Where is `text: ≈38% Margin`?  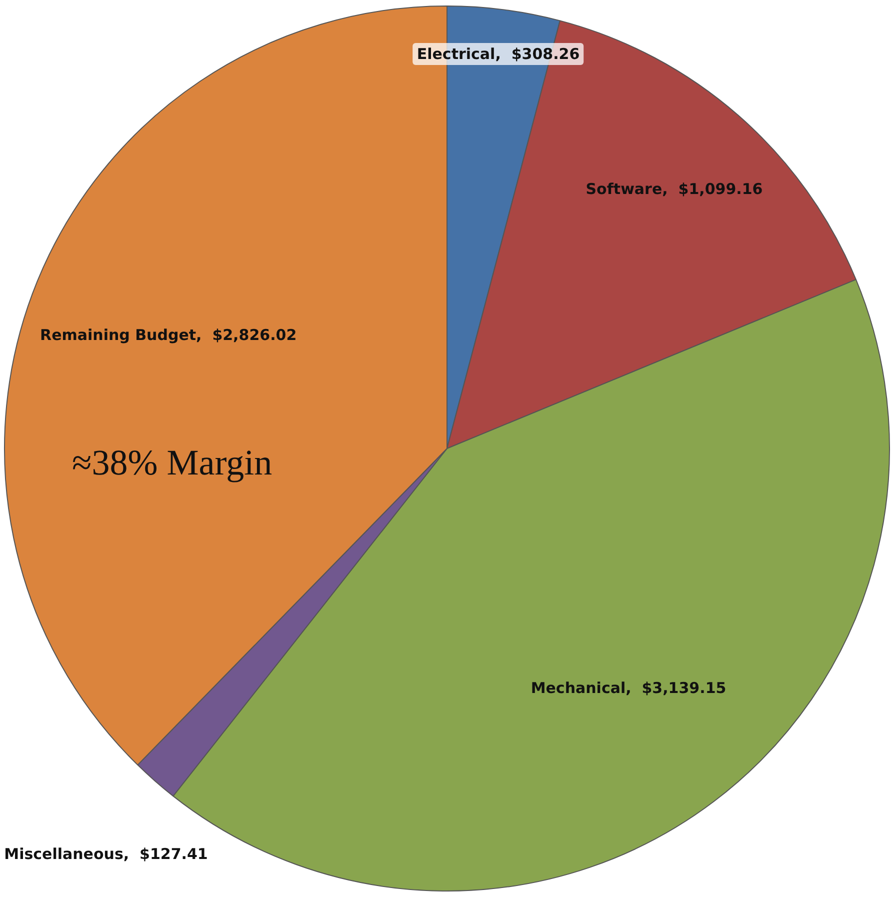 text: ≈38% Margin is located at coordinates (172, 462).